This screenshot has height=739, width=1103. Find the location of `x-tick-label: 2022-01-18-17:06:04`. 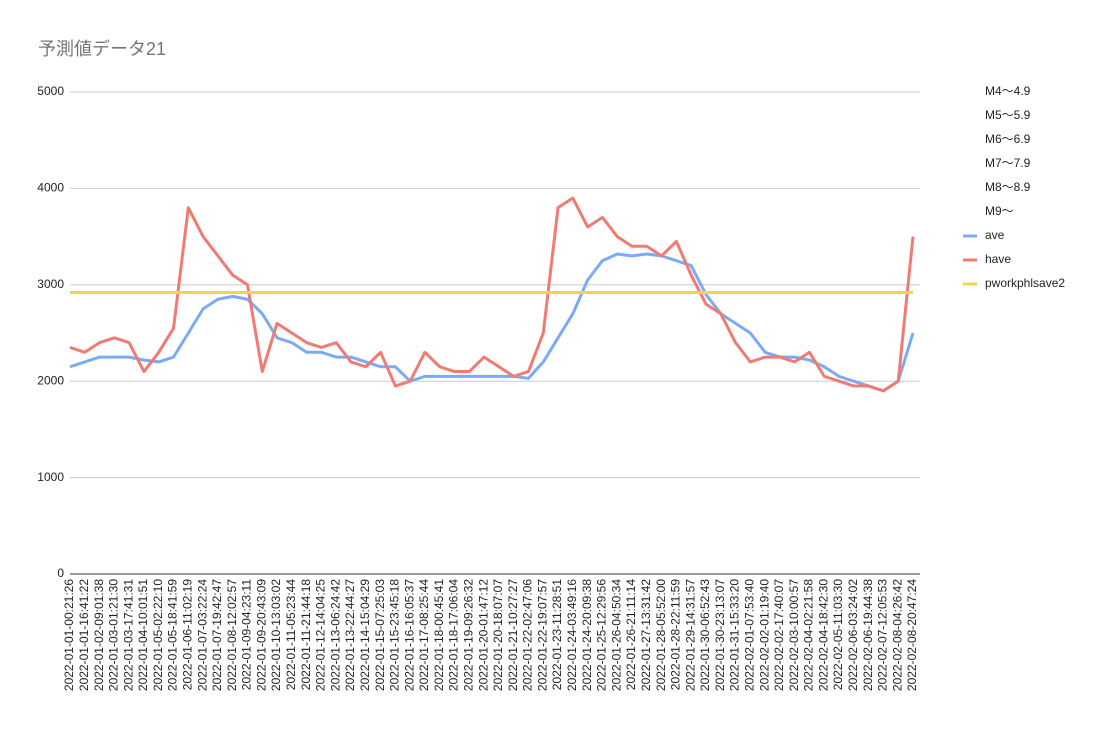

x-tick-label: 2022-01-18-17:06:04 is located at coordinates (454, 635).